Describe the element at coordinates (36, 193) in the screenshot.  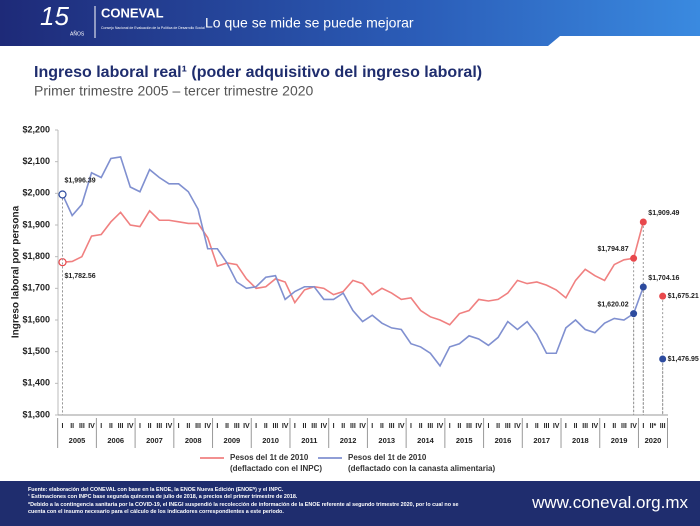
I see `y-tick-label: $2,000` at that location.